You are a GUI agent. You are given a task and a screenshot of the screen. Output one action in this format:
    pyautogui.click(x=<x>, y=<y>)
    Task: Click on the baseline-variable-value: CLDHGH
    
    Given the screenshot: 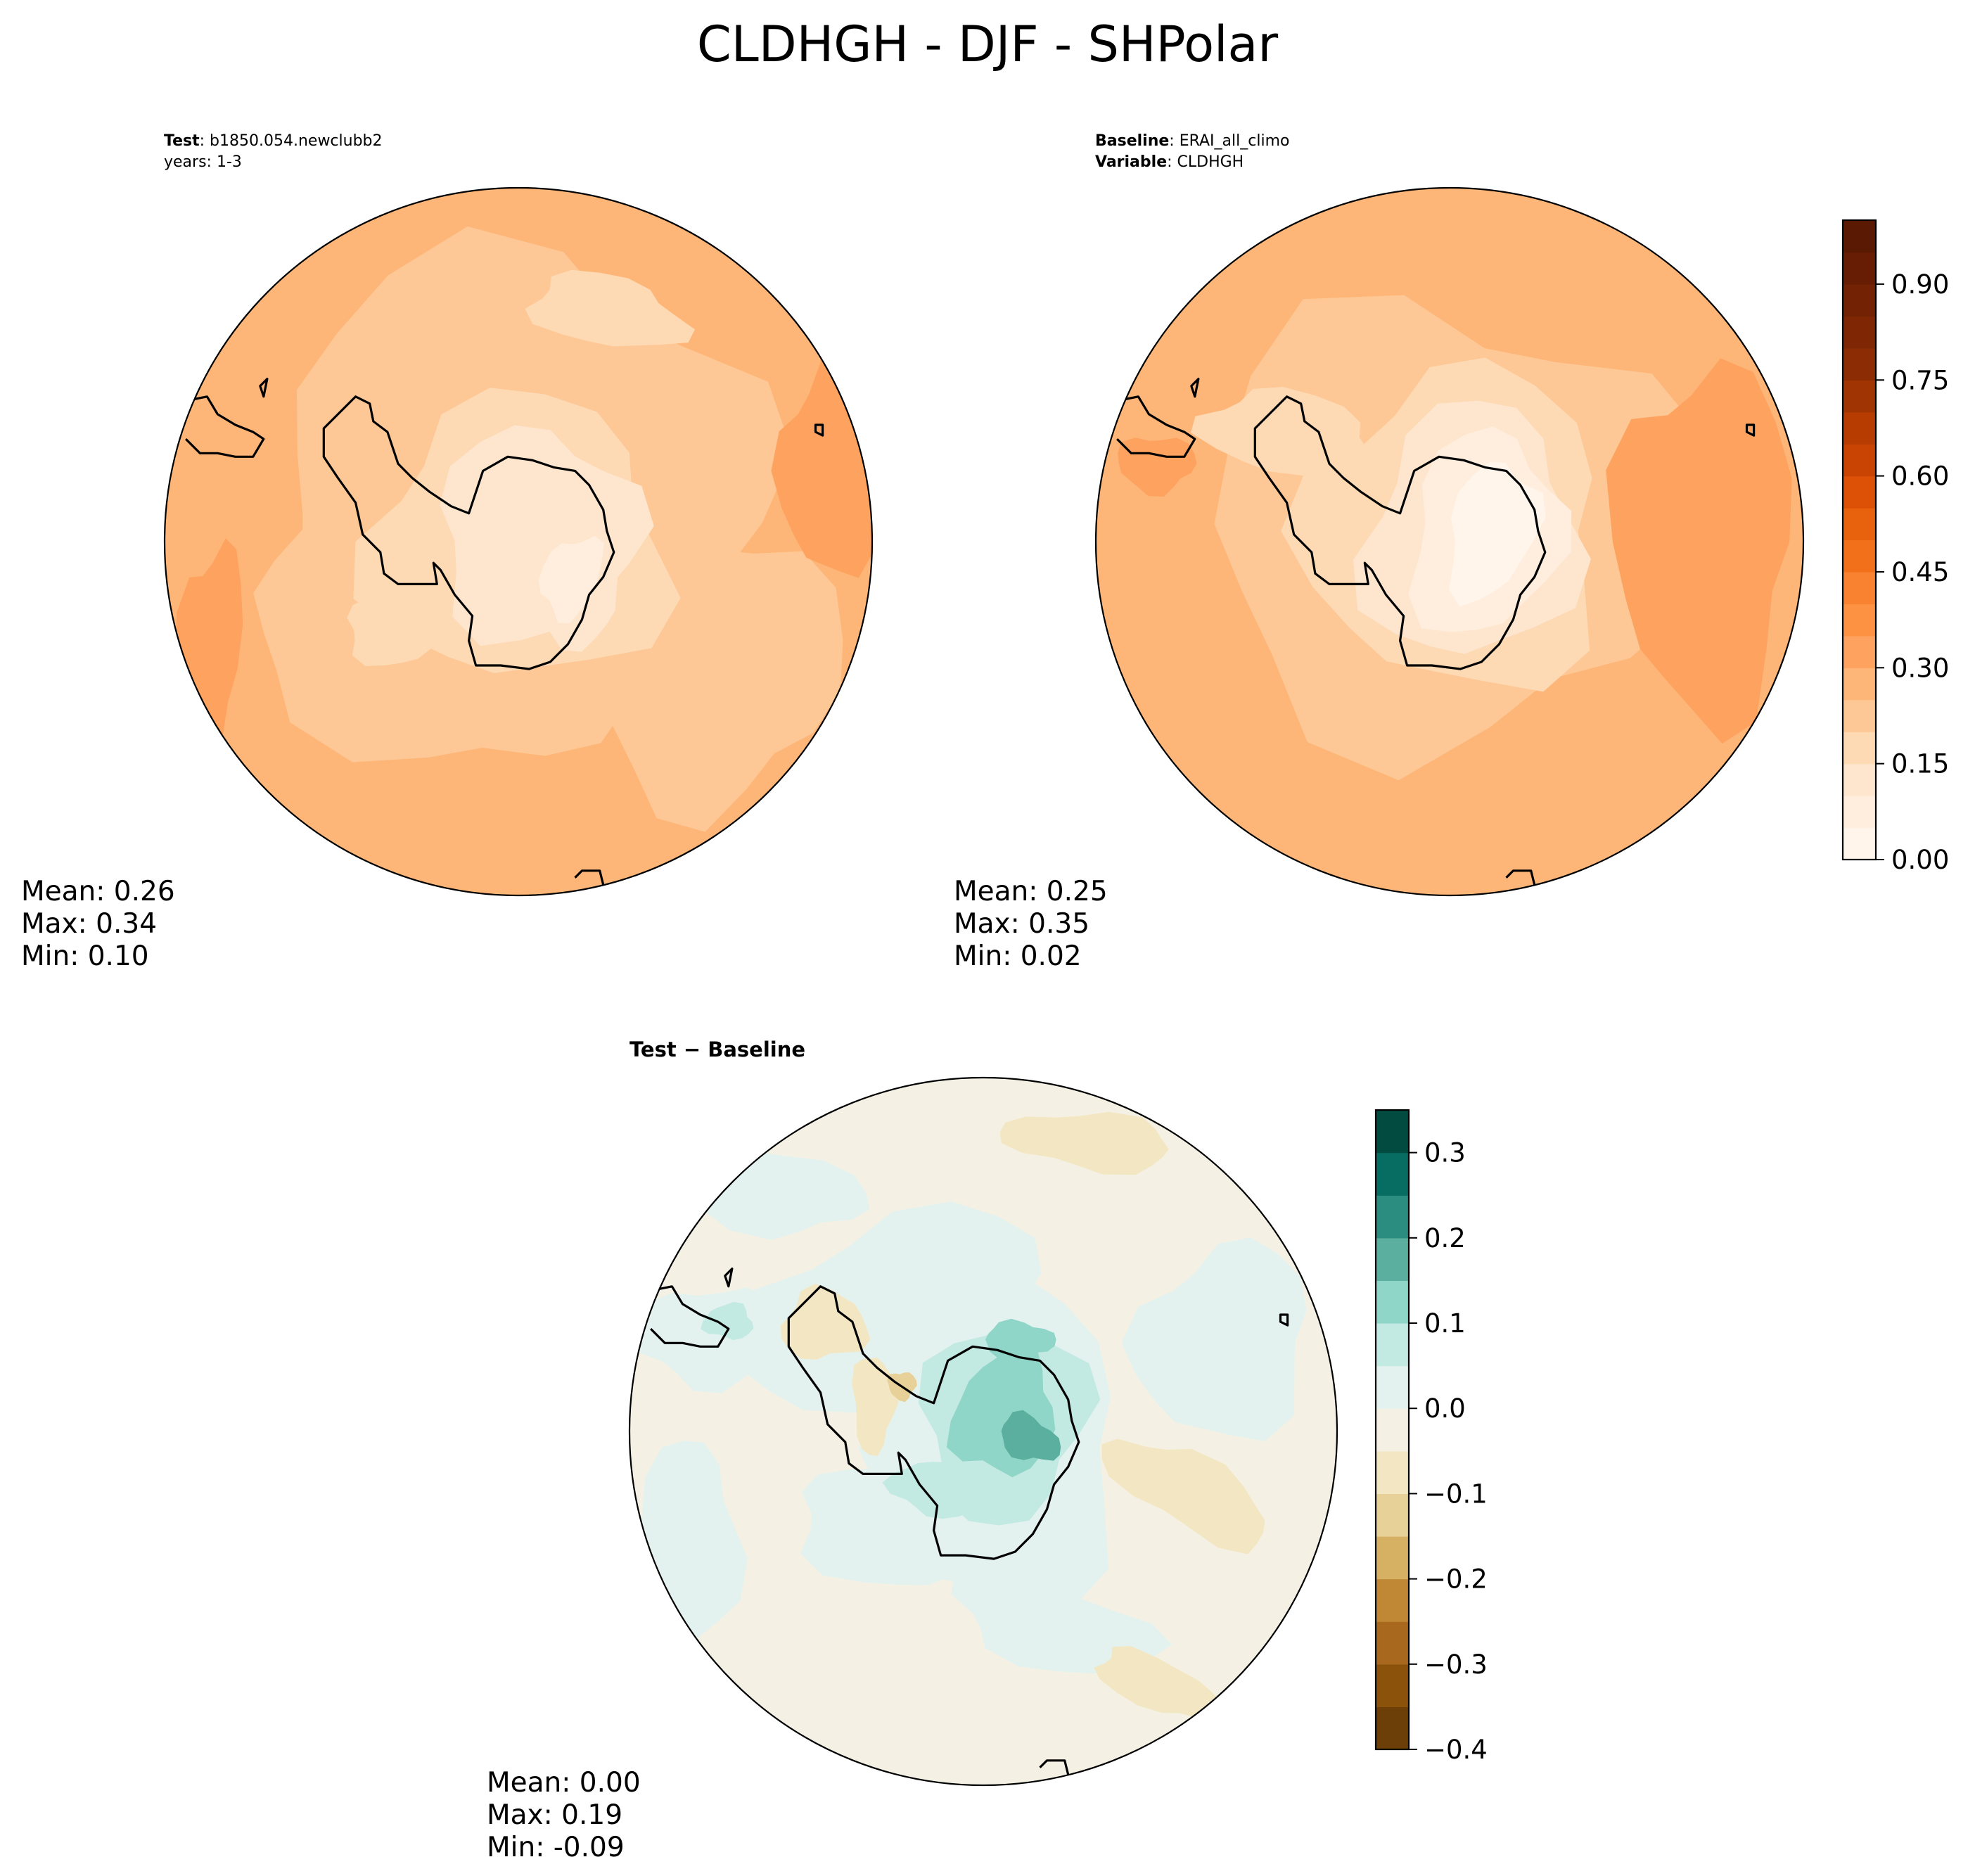 What is the action you would take?
    pyautogui.click(x=1210, y=162)
    